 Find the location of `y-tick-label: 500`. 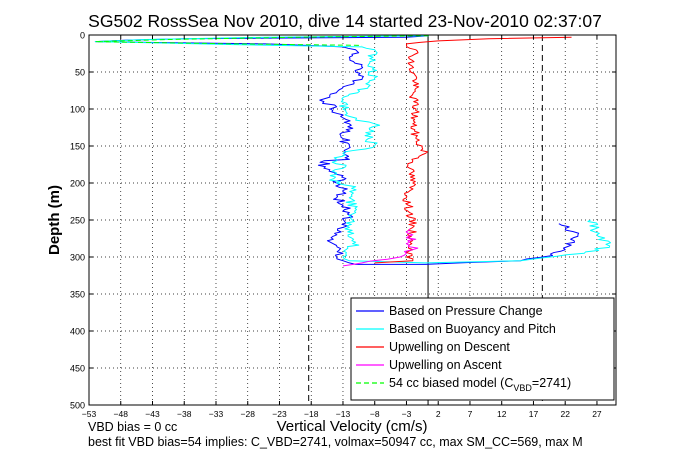

y-tick-label: 500 is located at coordinates (77, 406).